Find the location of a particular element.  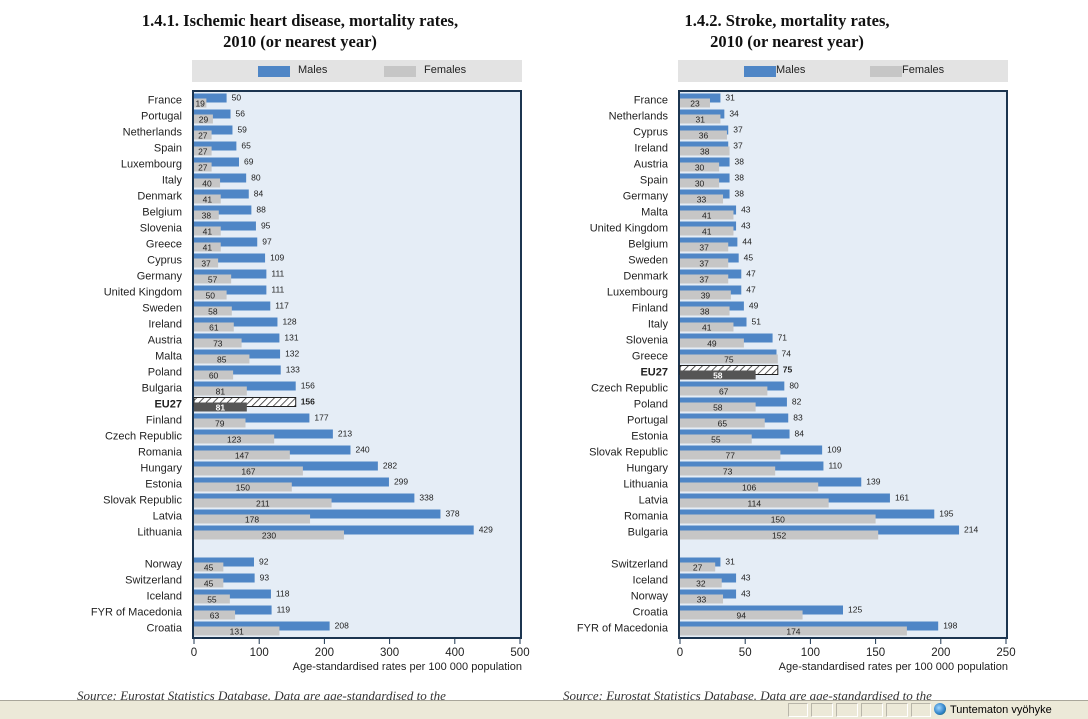

value-label-female: 23 is located at coordinates (695, 104).